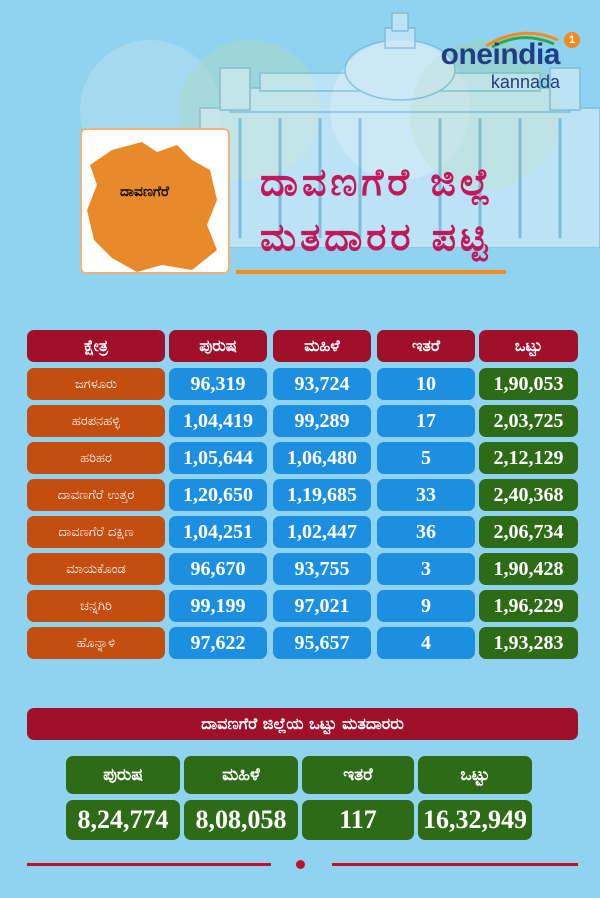 This screenshot has height=898, width=600. What do you see at coordinates (218, 532) in the screenshot?
I see `cell-male: 1,04,251` at bounding box center [218, 532].